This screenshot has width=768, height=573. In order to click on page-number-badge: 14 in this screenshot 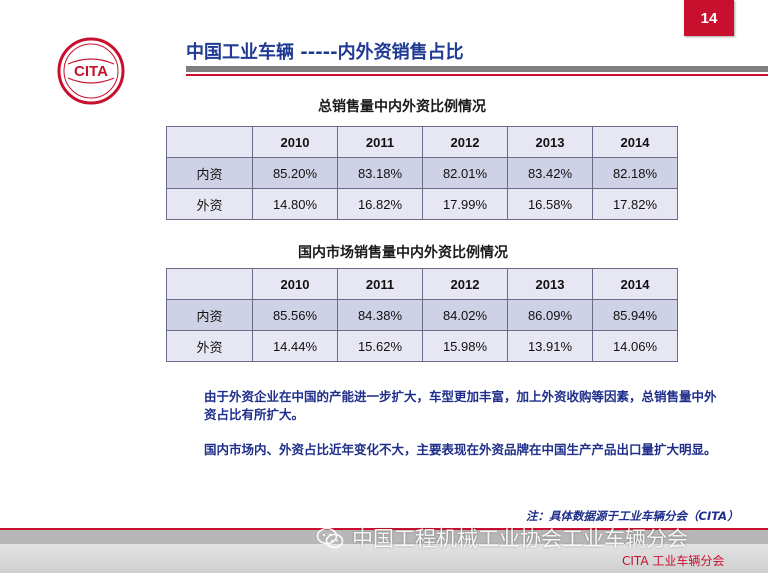, I will do `click(709, 18)`.